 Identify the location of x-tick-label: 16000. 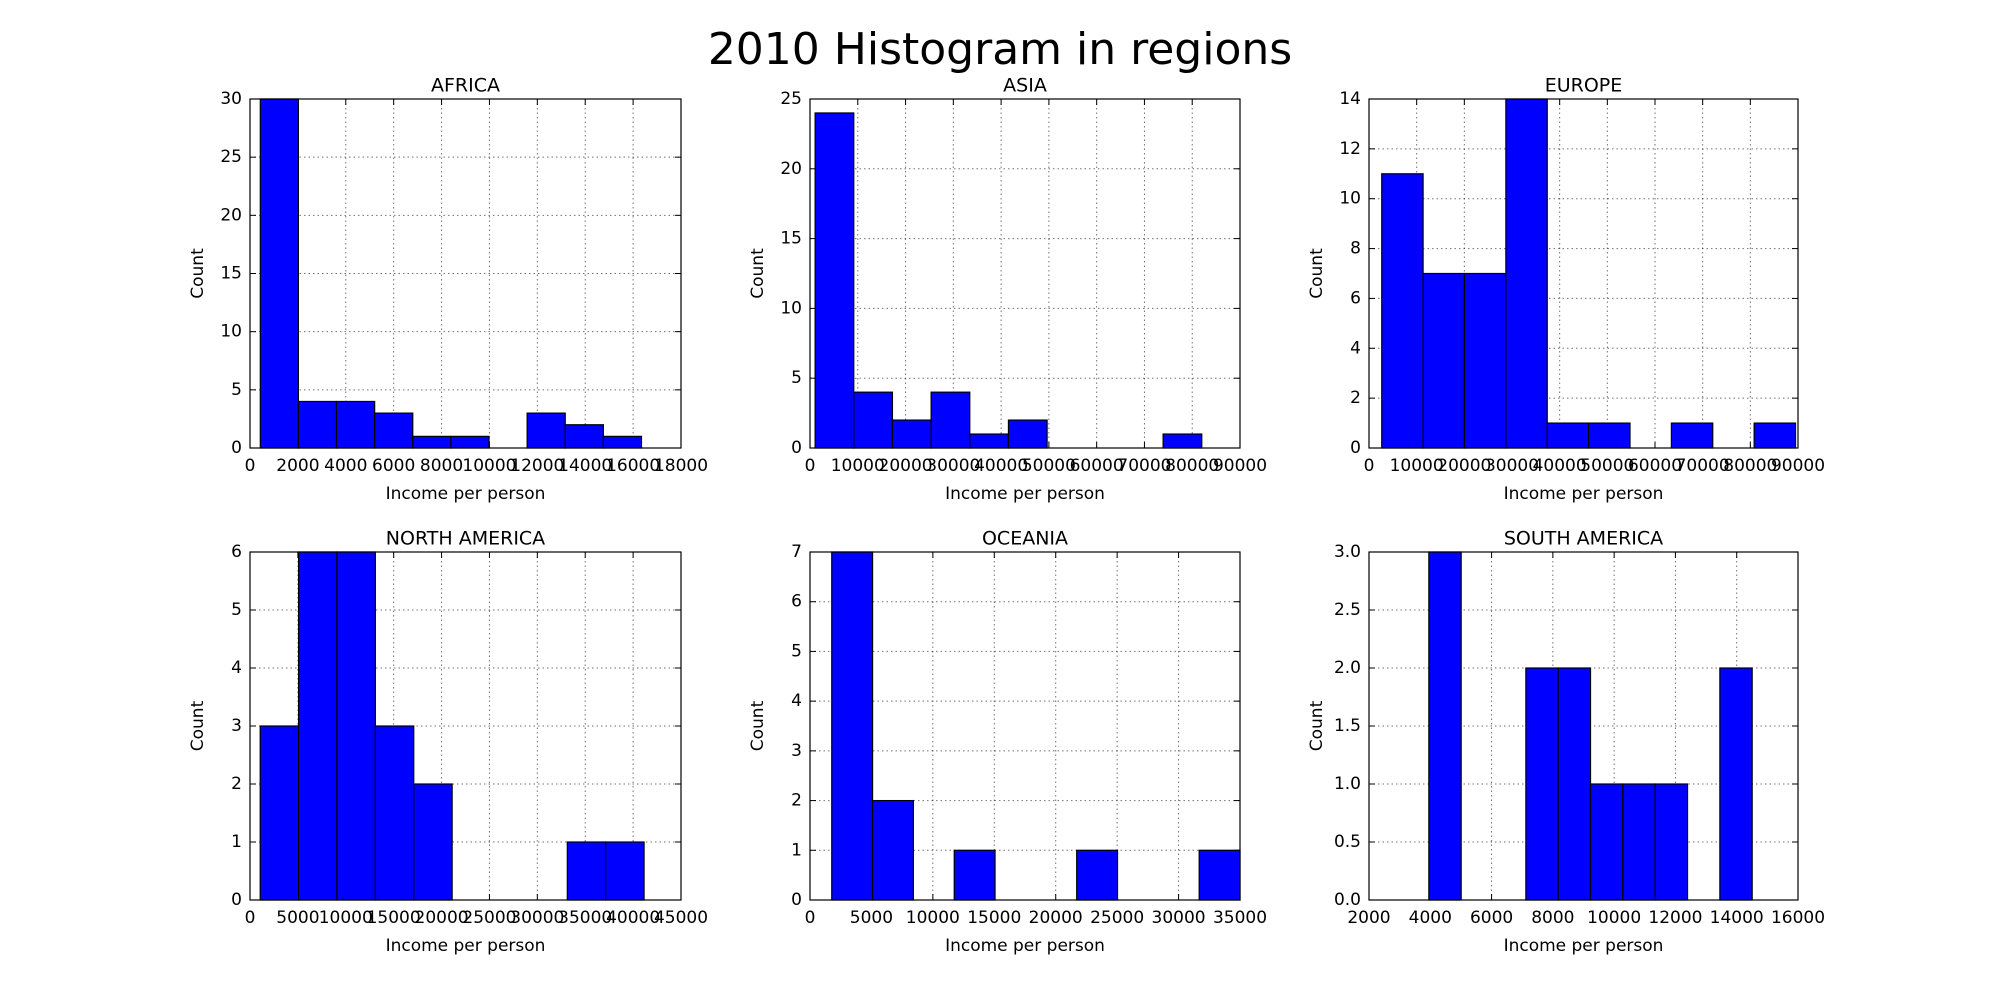
(633, 466).